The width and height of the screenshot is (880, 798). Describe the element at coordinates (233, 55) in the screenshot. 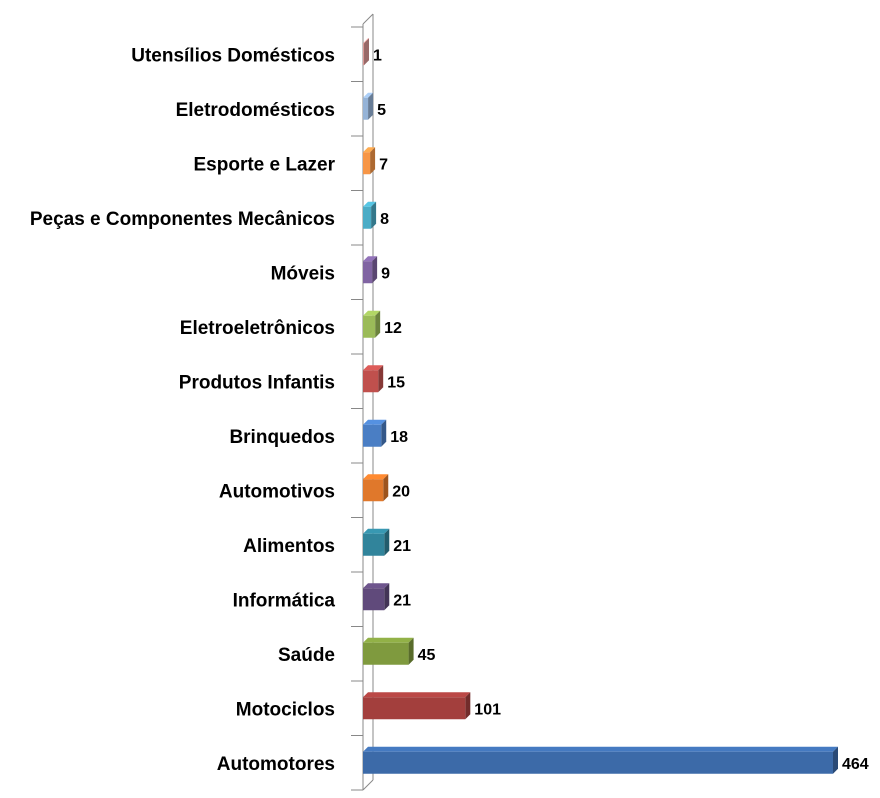

I see `category-label: Utensílios Domésticos` at that location.